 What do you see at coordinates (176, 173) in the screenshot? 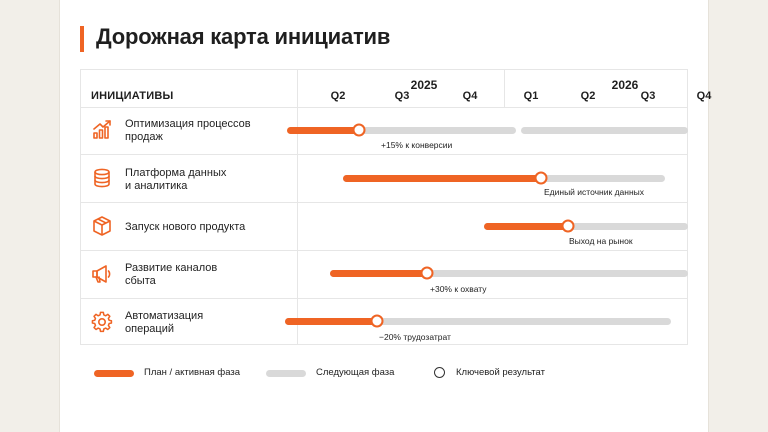
I see `initiative-label-line: Платформа данных` at bounding box center [176, 173].